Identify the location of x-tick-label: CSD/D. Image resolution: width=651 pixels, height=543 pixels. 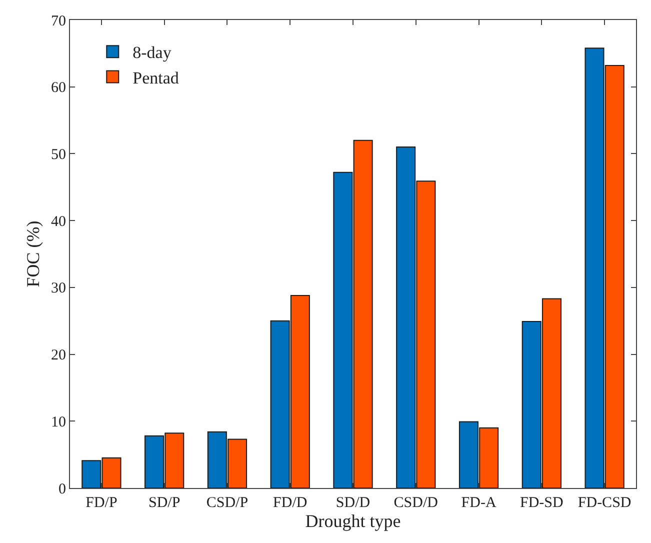
(416, 503).